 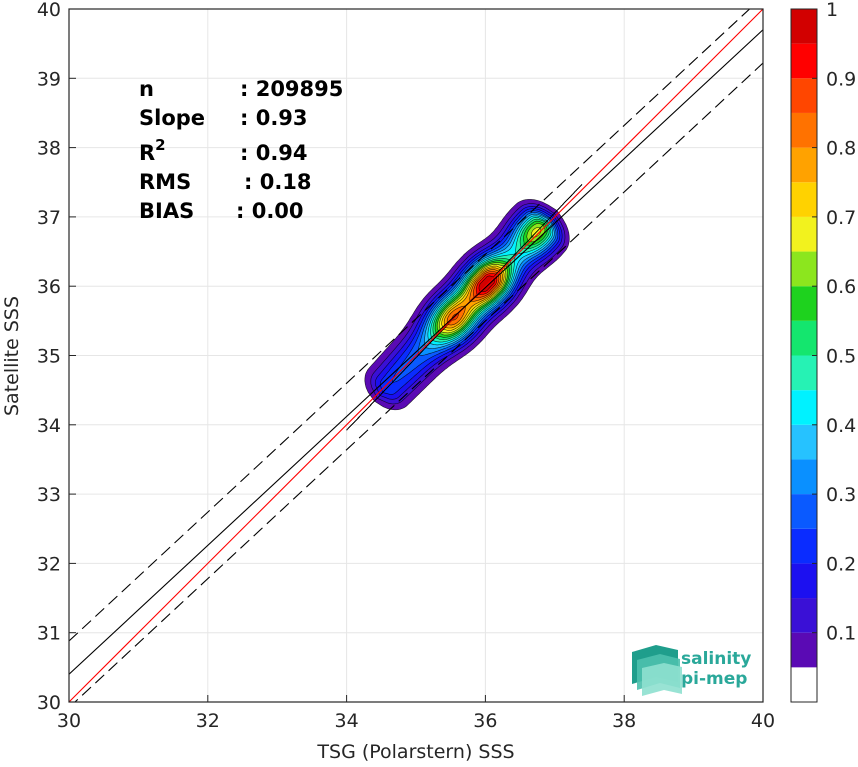 I want to click on stat-value-2: : 0.94, so click(x=274, y=153).